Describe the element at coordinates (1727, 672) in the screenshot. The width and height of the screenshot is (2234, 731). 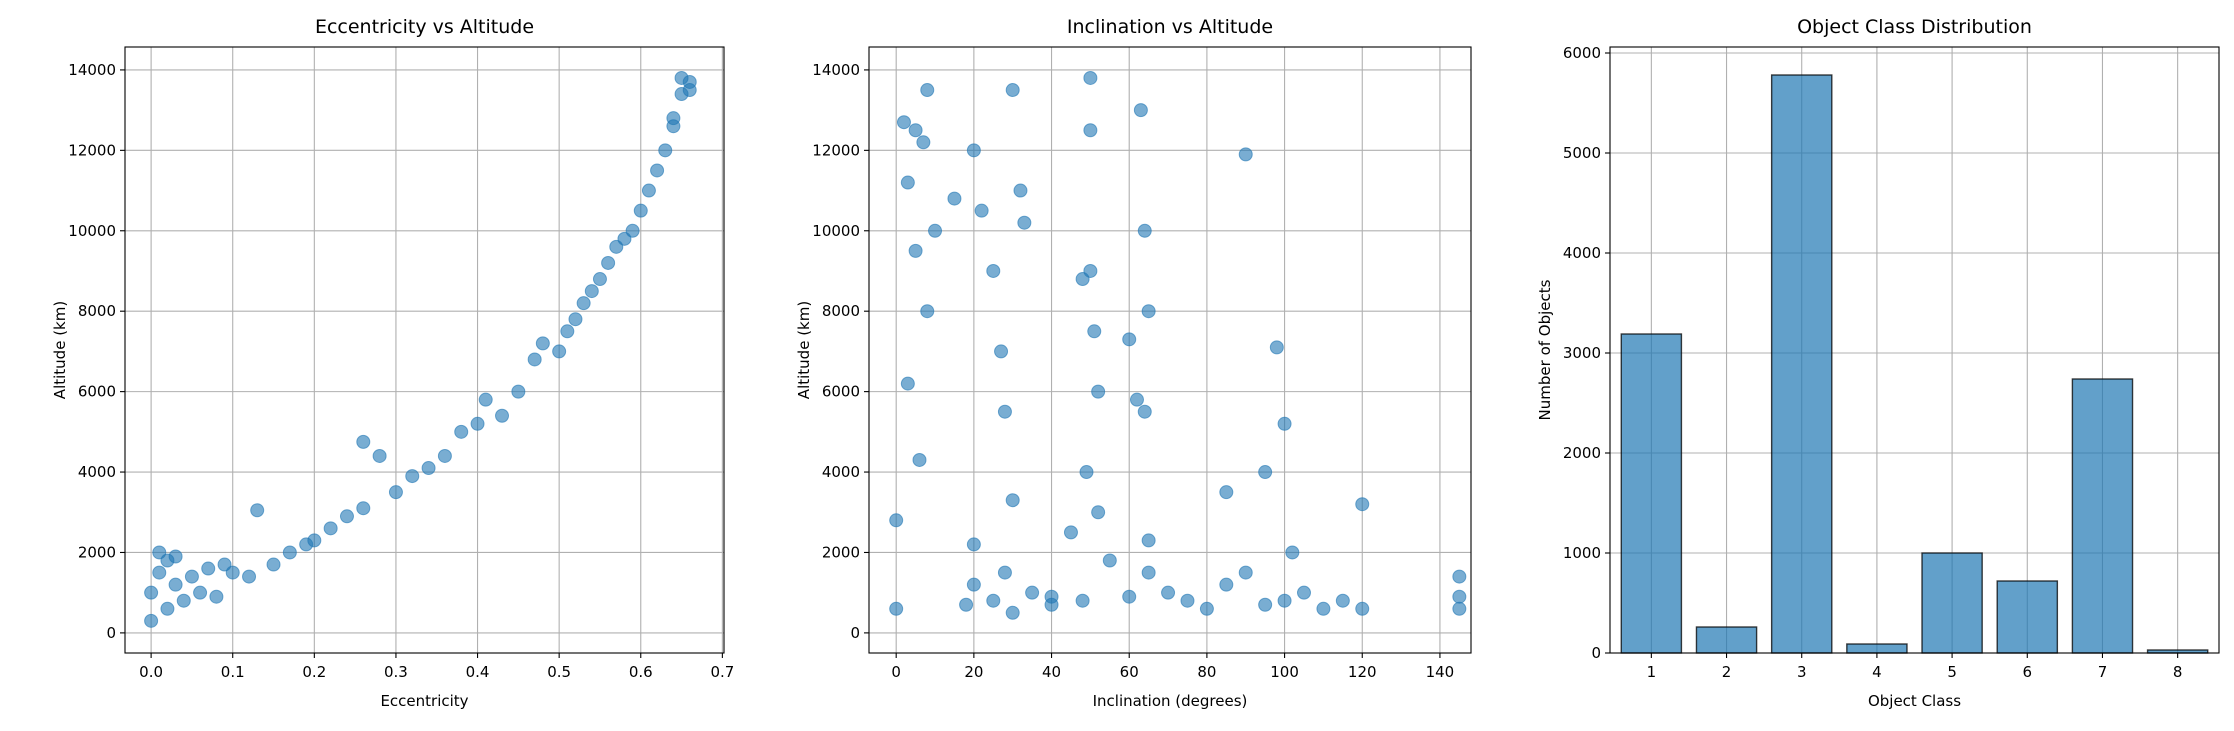
I see `x-tick-label: 2` at that location.